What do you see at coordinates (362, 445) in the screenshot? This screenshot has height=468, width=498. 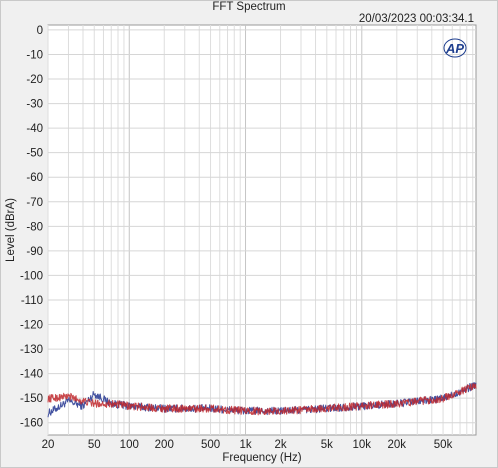 I see `x-tick-label: 10k` at bounding box center [362, 445].